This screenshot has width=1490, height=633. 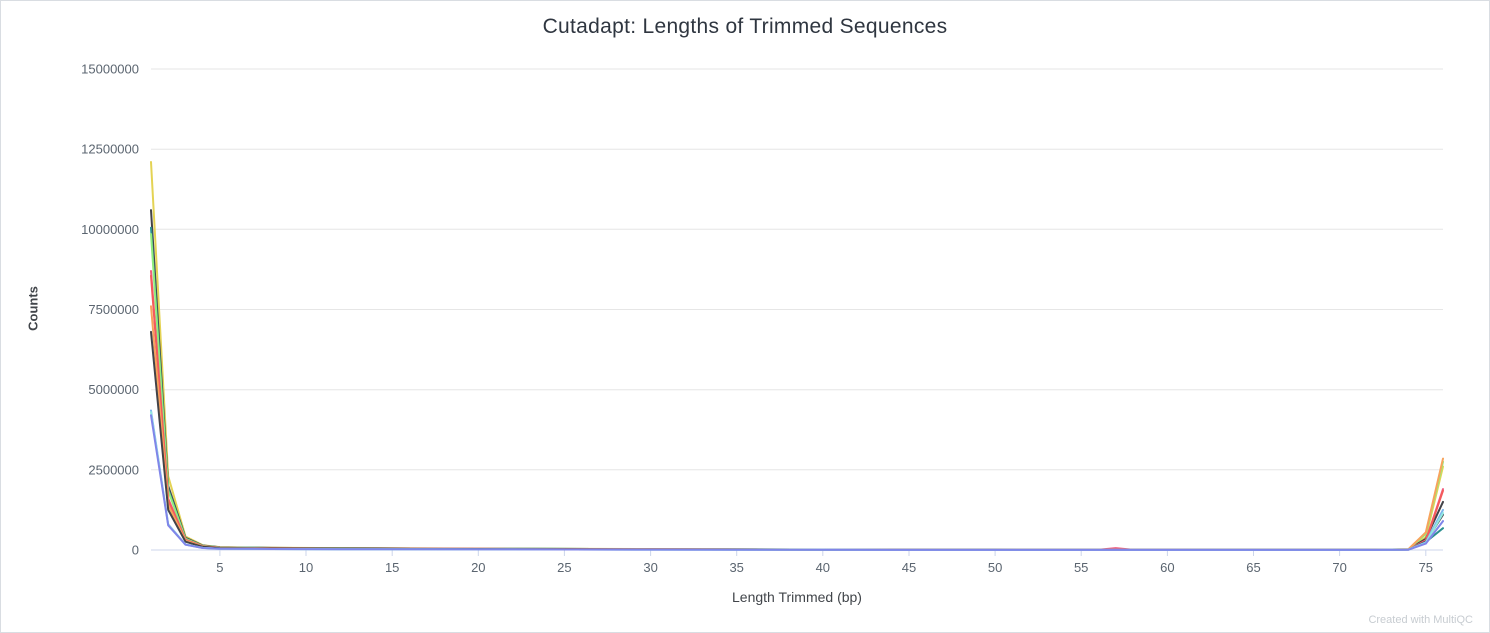 What do you see at coordinates (1420, 620) in the screenshot?
I see `multiqc-credit: Created with MultiQC` at bounding box center [1420, 620].